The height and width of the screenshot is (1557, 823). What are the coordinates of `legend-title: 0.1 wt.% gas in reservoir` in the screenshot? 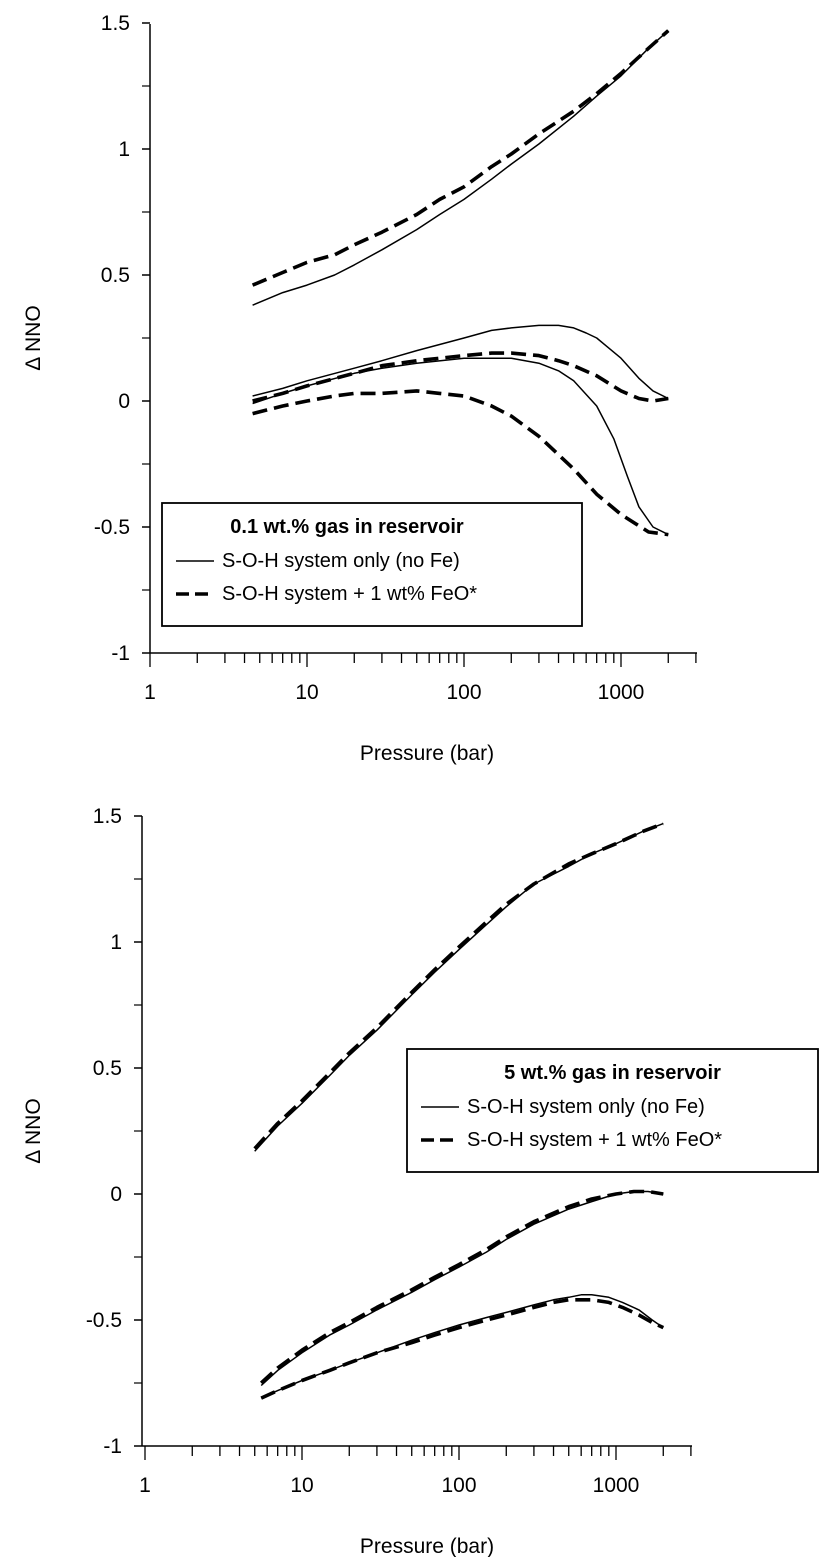 It's located at (347, 527).